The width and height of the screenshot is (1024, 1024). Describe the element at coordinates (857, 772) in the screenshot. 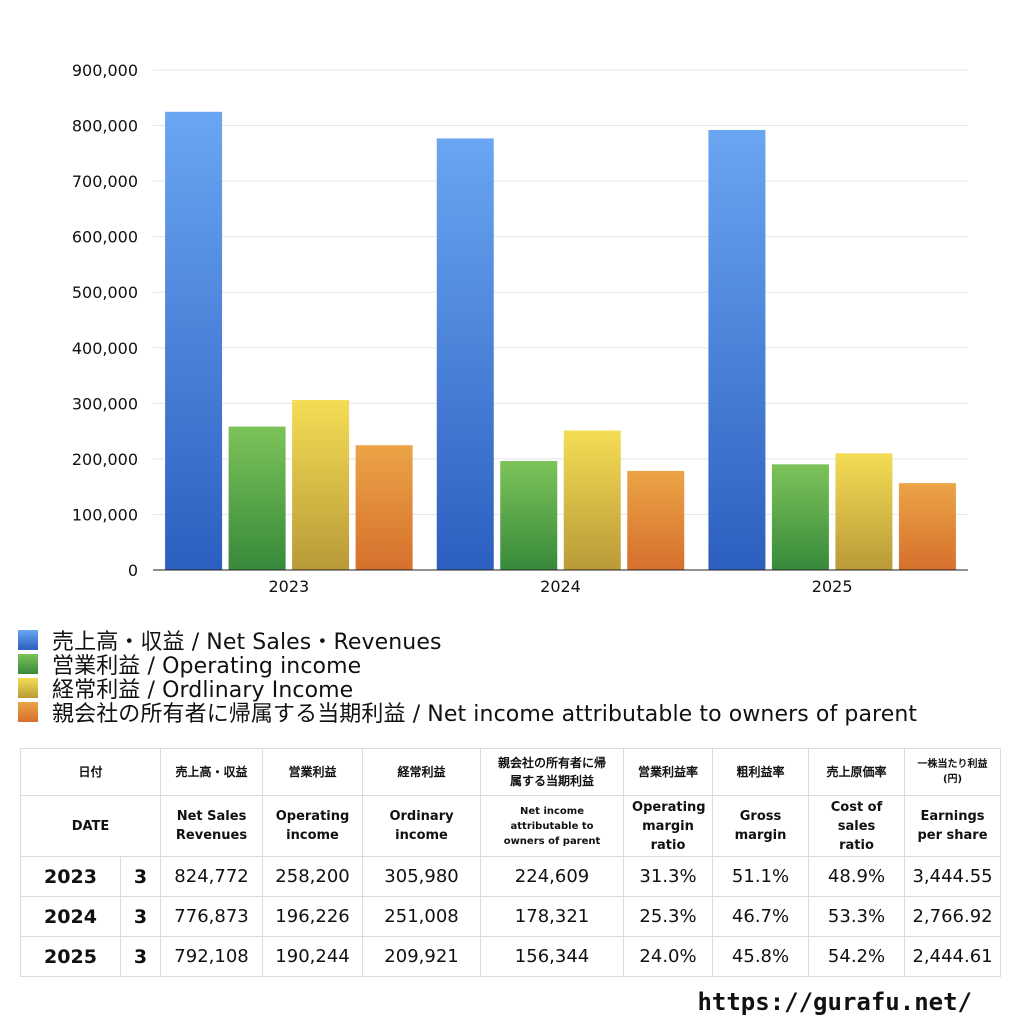

I see `header-cost-ratio-ja: 売上原価率` at that location.